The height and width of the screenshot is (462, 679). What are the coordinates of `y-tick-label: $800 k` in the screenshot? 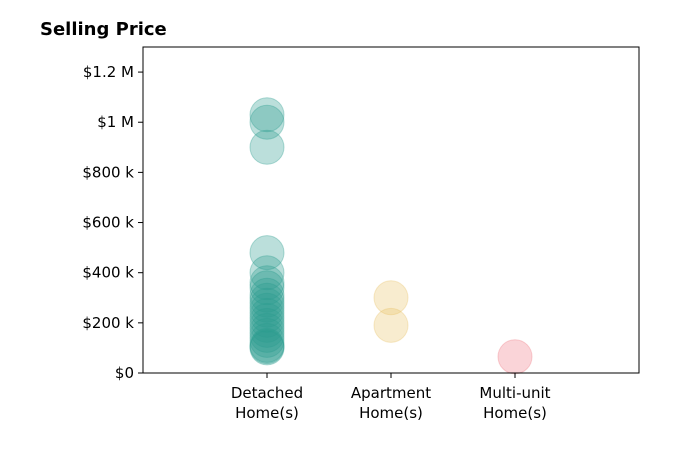 It's located at (108, 172).